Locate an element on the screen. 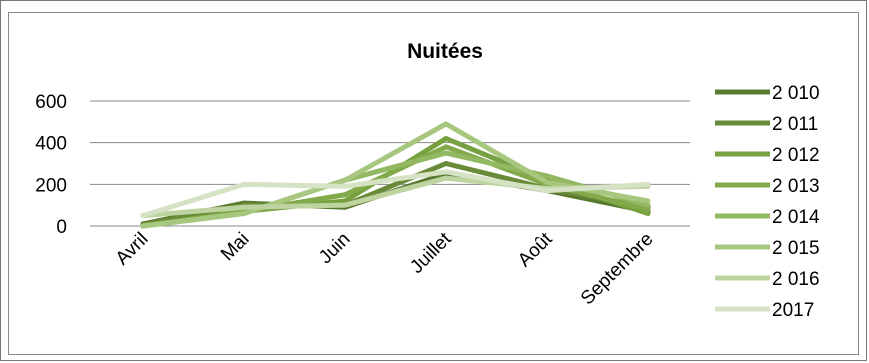 This screenshot has height=363, width=869. y-axis-ticks: 0 200 400 600 is located at coordinates (51, 165).